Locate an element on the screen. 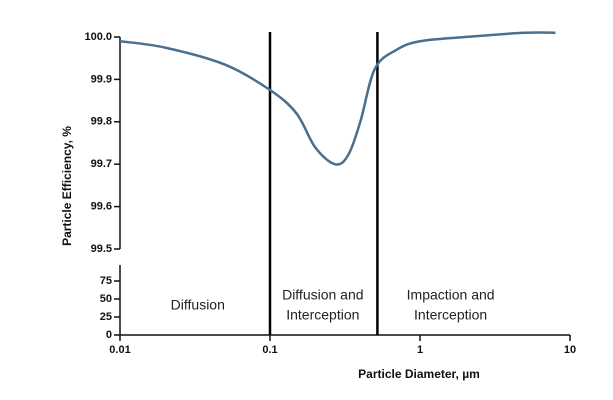 This screenshot has width=613, height=400. x-tick-label: 0.1 is located at coordinates (269, 350).